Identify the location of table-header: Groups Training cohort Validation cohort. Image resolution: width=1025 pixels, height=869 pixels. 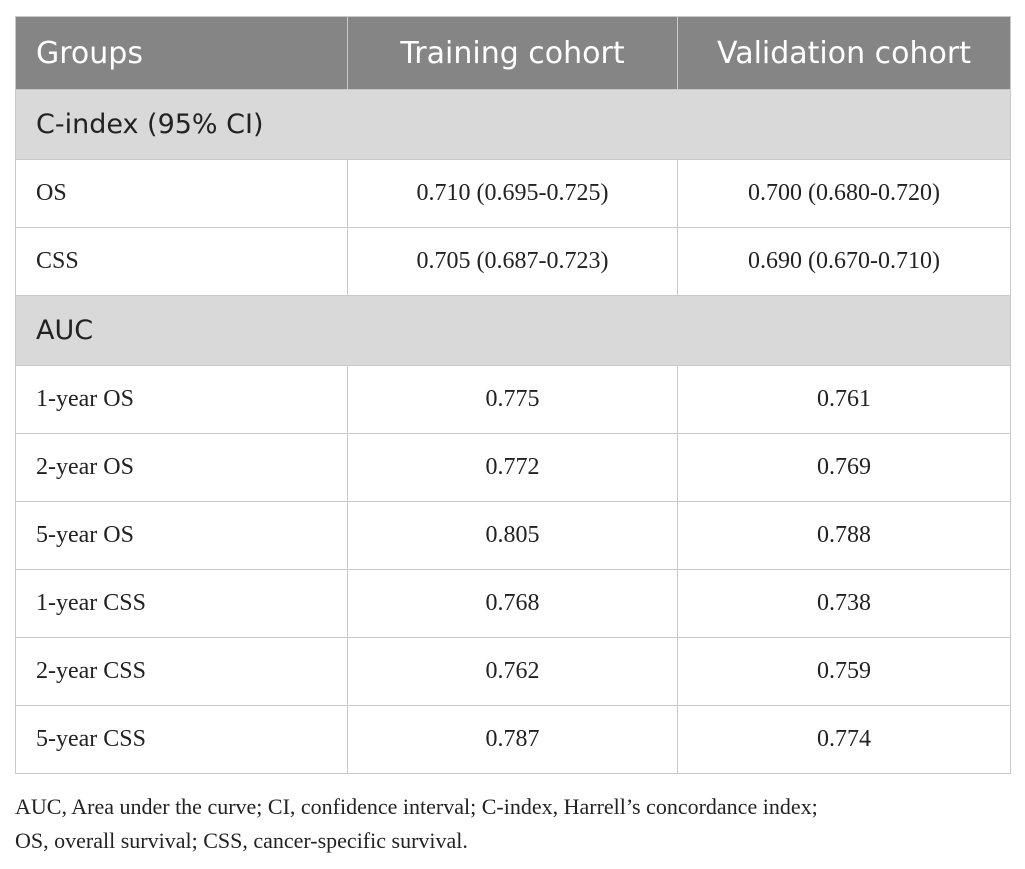
(513, 53).